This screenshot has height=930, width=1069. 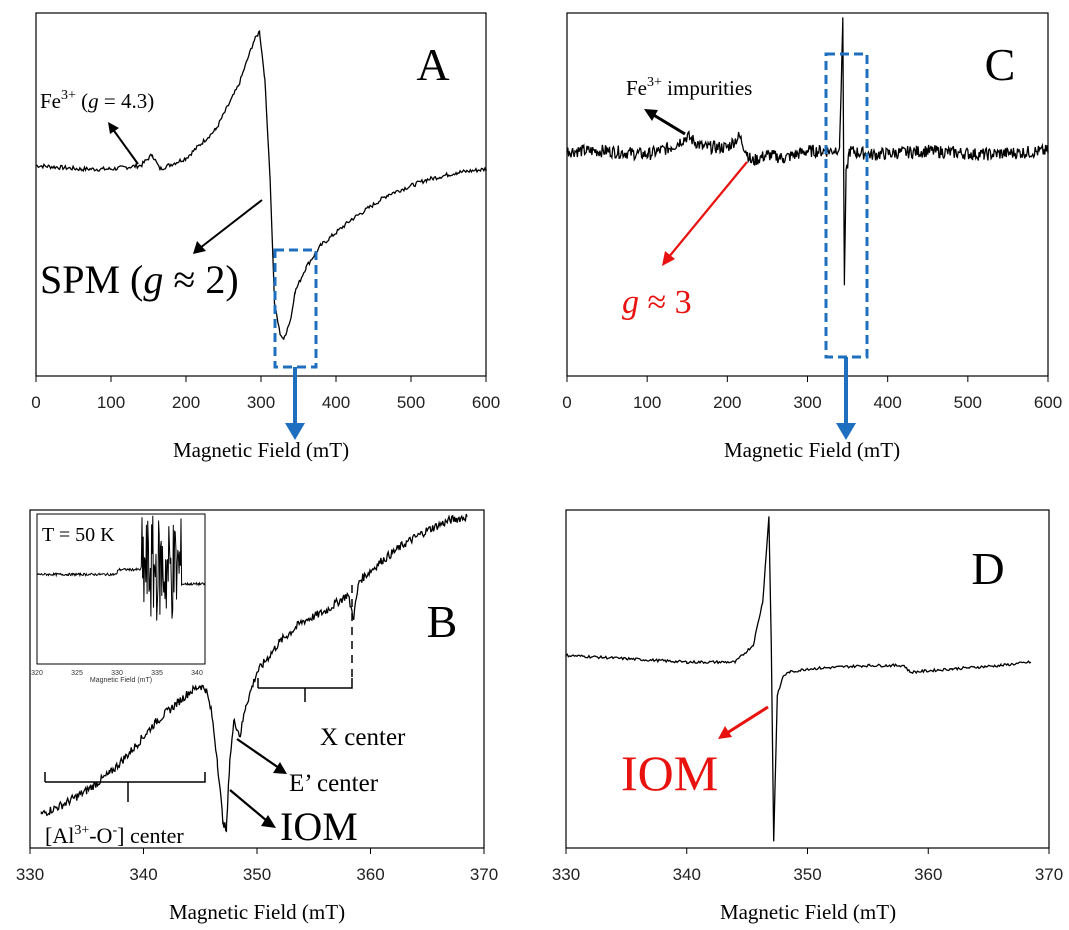 What do you see at coordinates (336, 402) in the screenshot?
I see `panel-a-xtick-label: 400` at bounding box center [336, 402].